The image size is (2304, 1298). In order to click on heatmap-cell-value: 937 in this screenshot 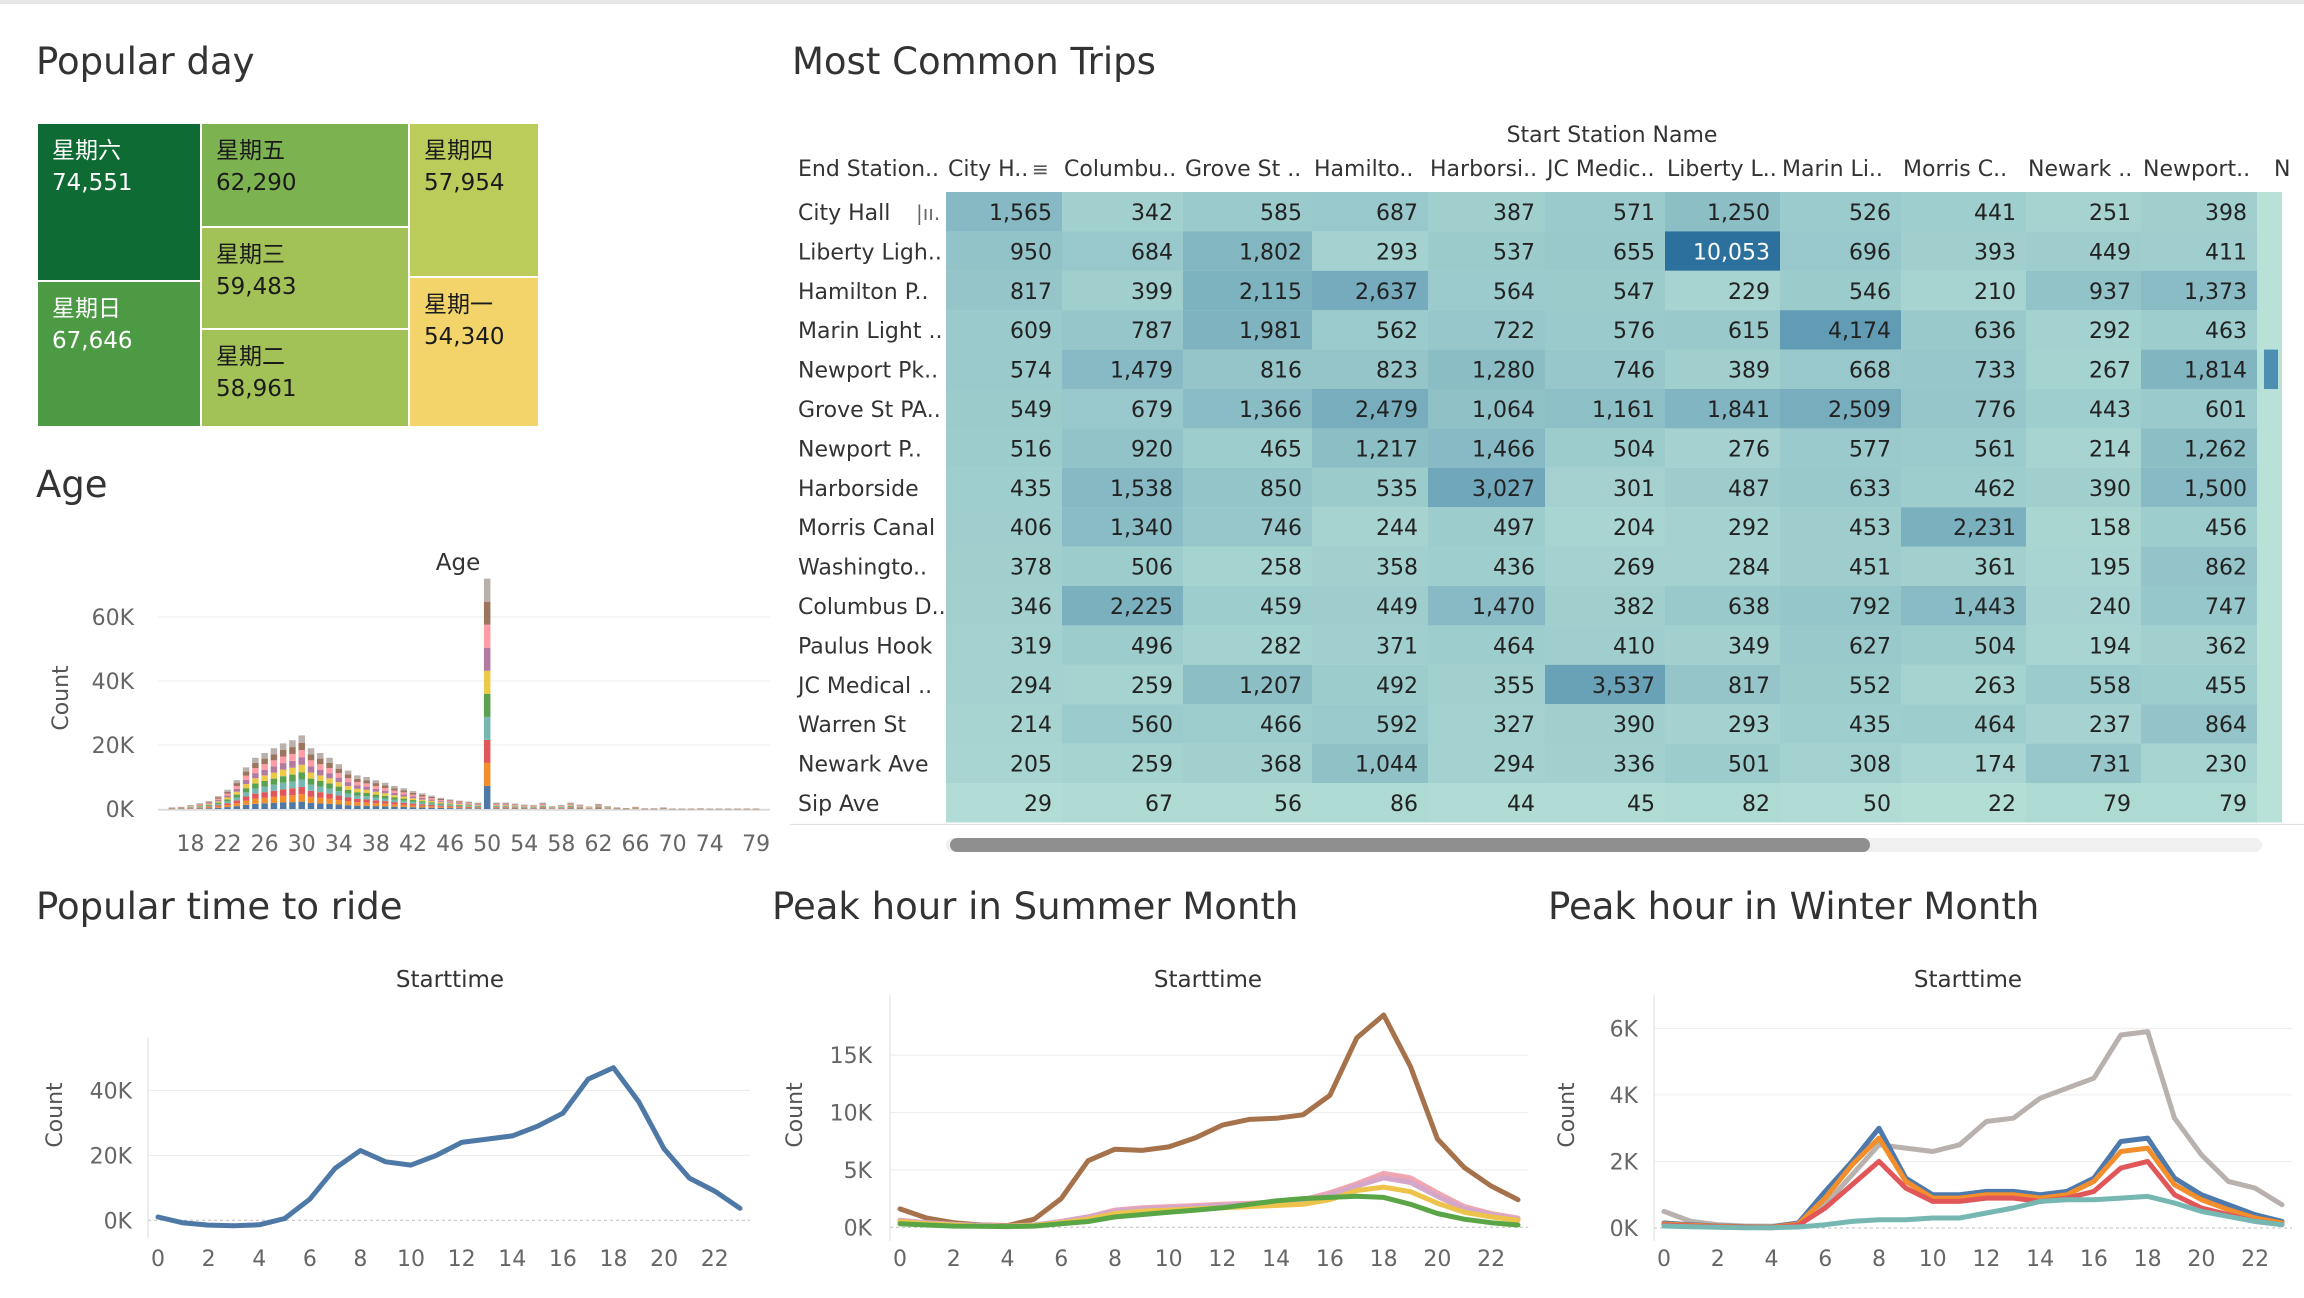, I will do `click(2110, 292)`.